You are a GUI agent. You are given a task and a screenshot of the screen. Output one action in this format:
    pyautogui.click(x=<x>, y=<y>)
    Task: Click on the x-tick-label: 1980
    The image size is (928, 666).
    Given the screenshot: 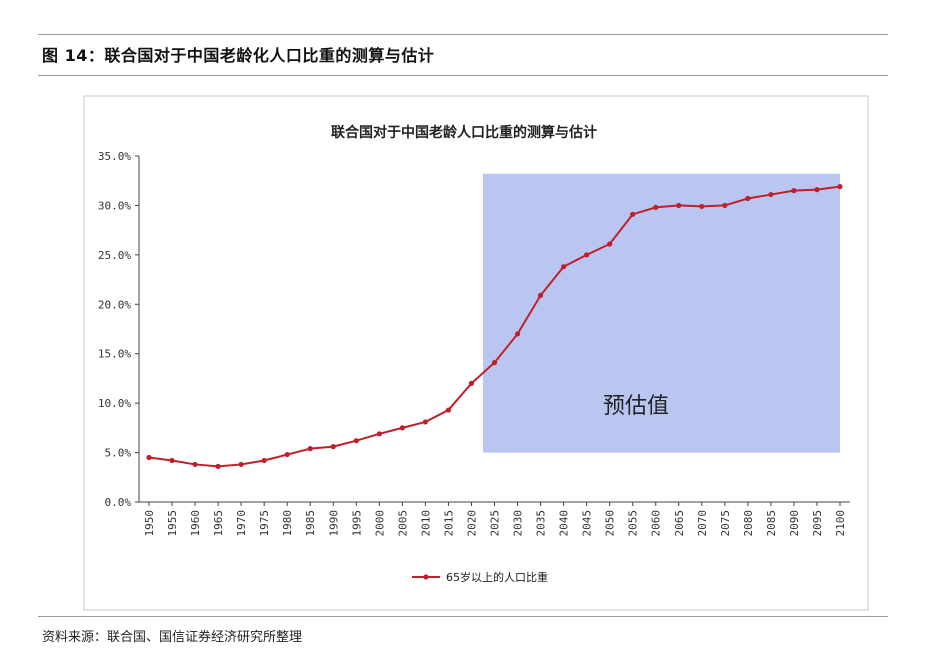 What is the action you would take?
    pyautogui.click(x=287, y=523)
    